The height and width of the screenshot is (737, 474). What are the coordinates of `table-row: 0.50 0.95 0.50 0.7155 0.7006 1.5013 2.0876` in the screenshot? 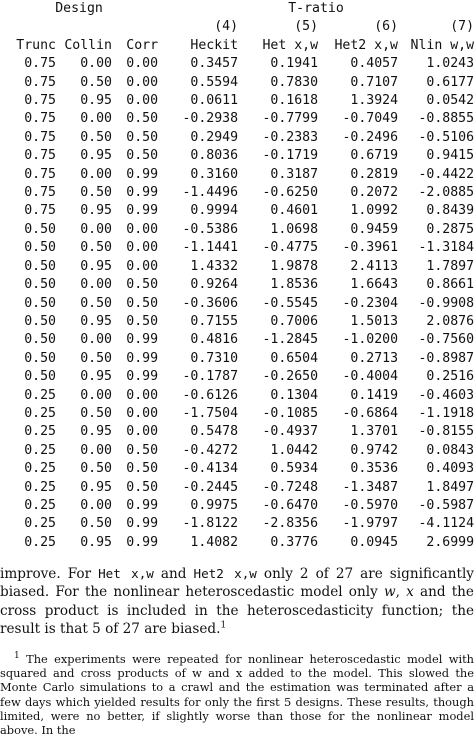 It's located at (237, 322).